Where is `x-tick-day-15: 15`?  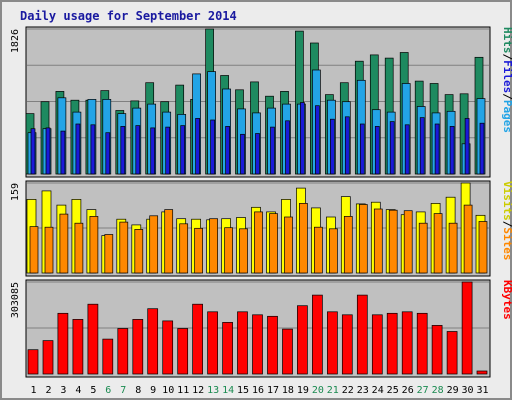
x-tick-day-15: 15 is located at coordinates (243, 390).